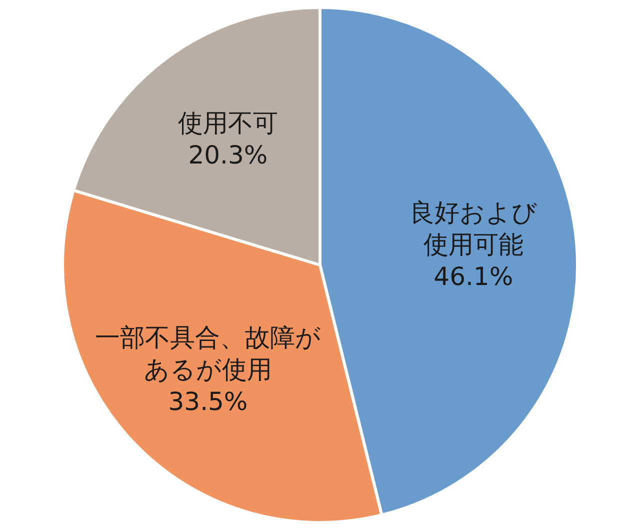 The width and height of the screenshot is (640, 530). Describe the element at coordinates (474, 276) in the screenshot. I see `data-label: 46.1%` at that location.